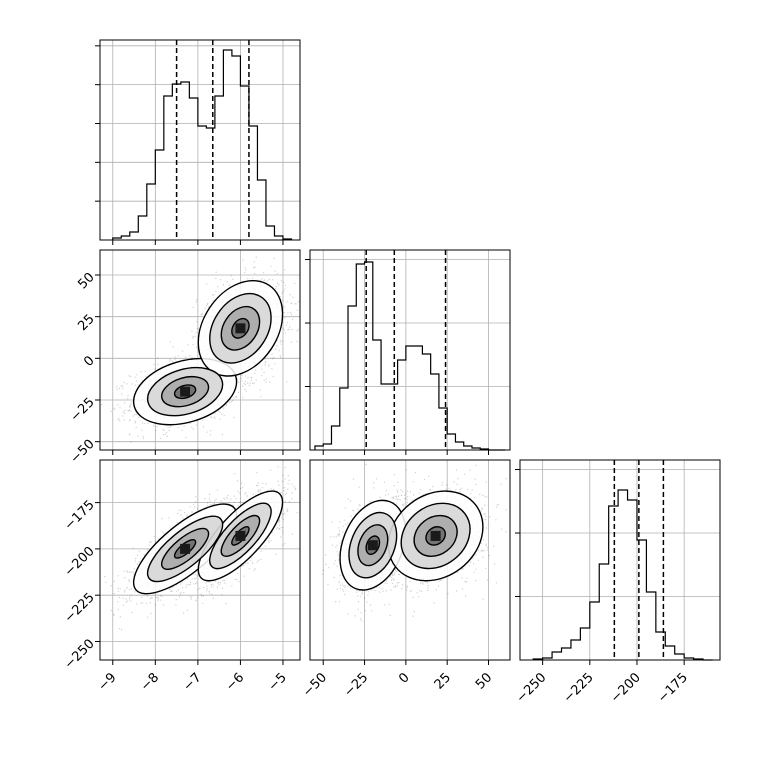 Image resolution: width=760 pixels, height=760 pixels. What do you see at coordinates (626, 688) in the screenshot?
I see `x-tick-label: −200` at bounding box center [626, 688].